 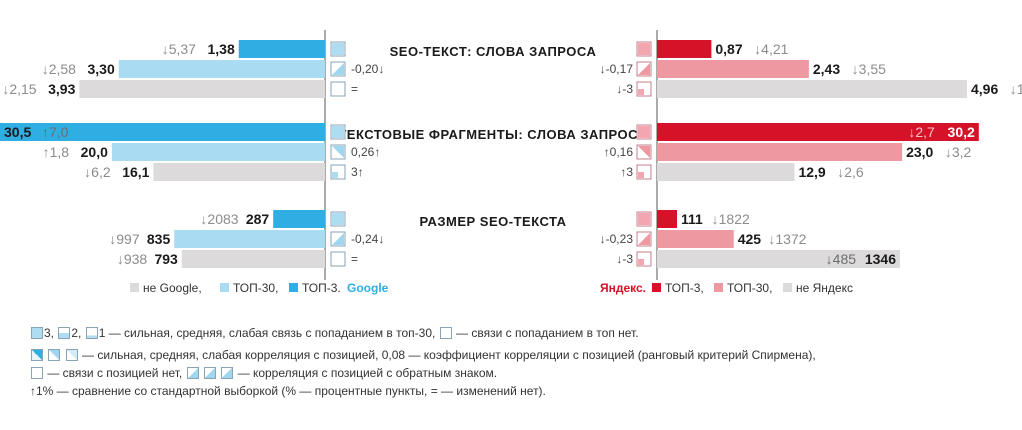 I want to click on google-value-label: 287, so click(x=258, y=219).